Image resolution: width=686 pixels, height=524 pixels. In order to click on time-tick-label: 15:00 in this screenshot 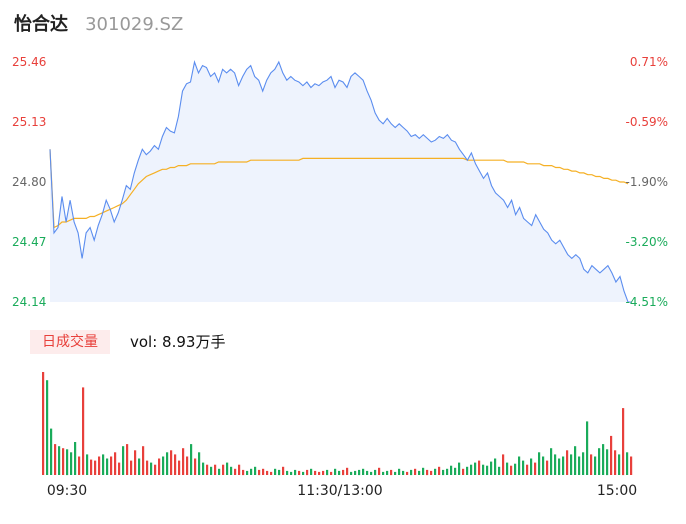, I will do `click(617, 491)`.